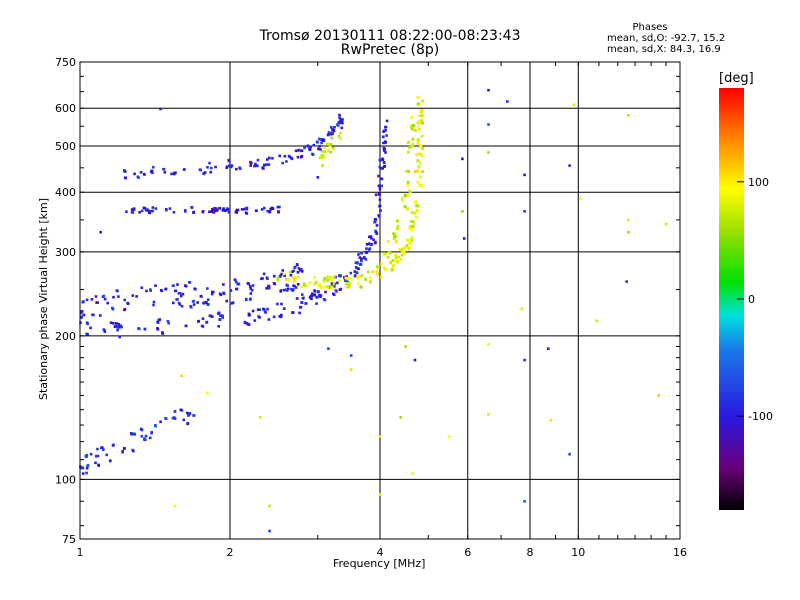  Describe the element at coordinates (65, 108) in the screenshot. I see `y-tick-label: 600` at that location.